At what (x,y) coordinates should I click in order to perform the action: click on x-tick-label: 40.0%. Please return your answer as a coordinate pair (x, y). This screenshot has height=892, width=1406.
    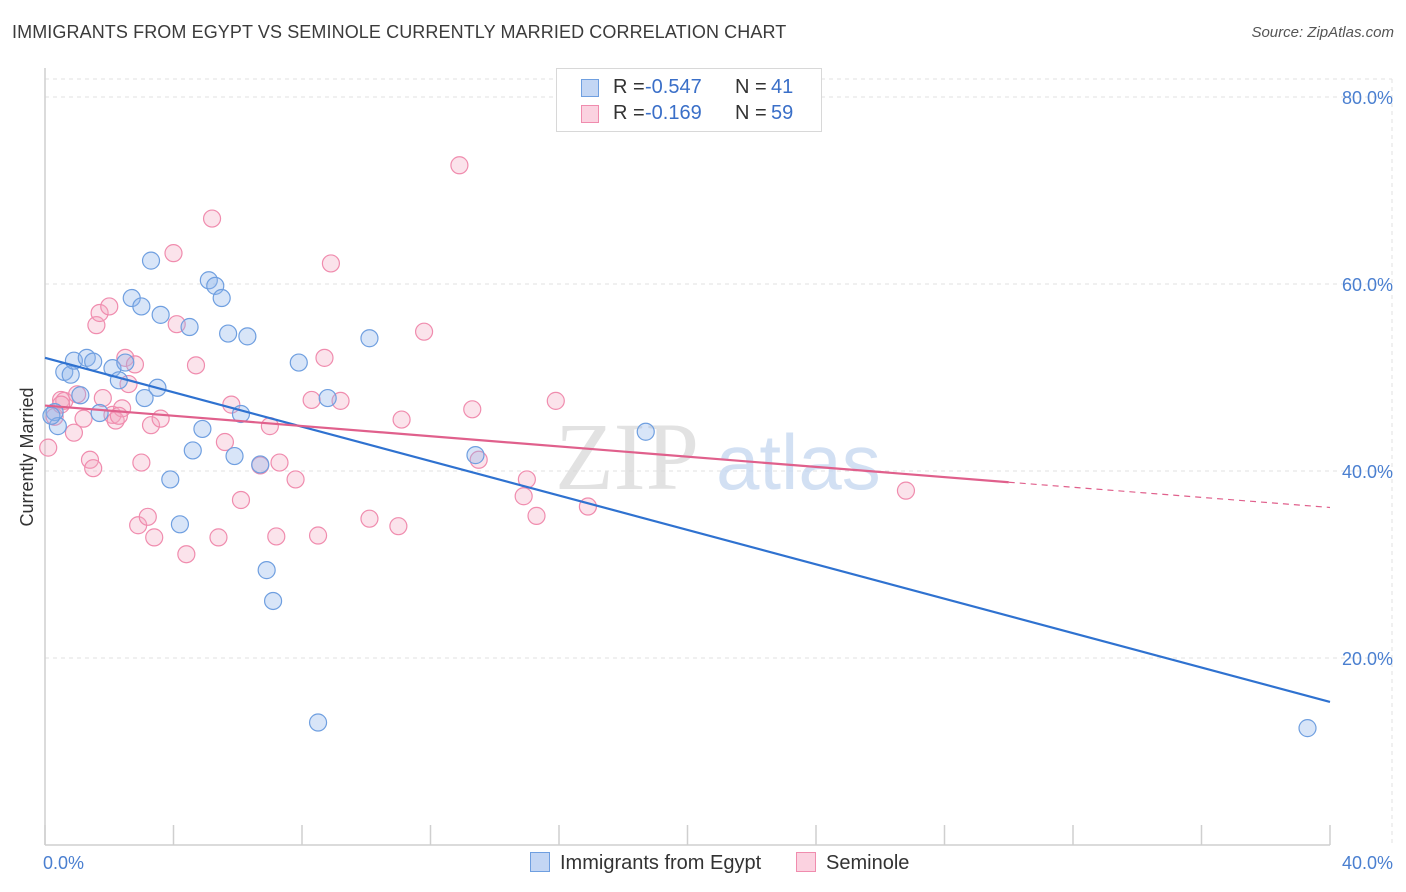
    Looking at the image, I should click on (1367, 863).